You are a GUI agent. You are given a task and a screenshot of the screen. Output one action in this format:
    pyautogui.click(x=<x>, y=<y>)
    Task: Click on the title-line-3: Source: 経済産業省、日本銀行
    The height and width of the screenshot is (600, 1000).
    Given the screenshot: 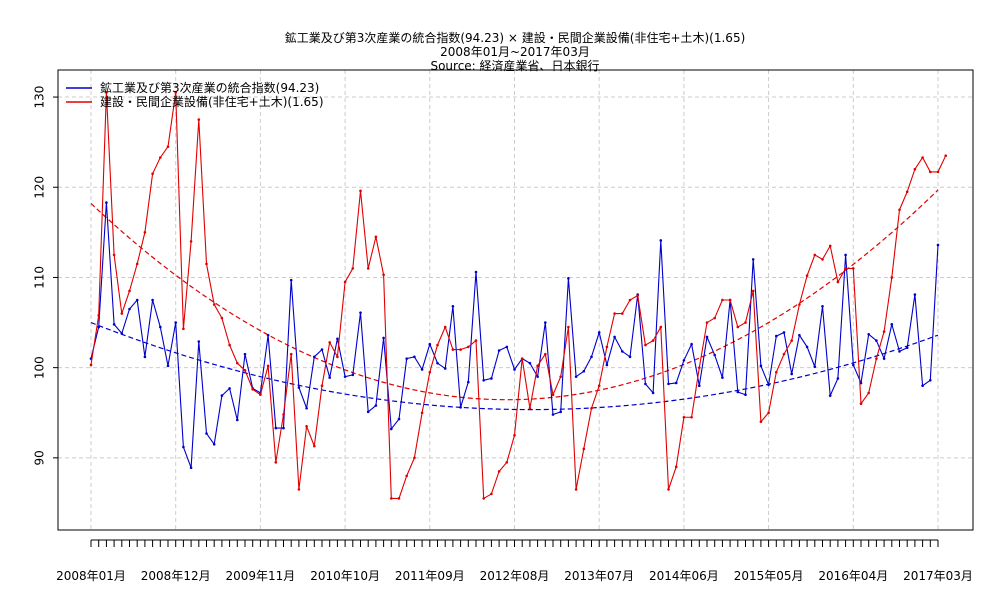 What is the action you would take?
    pyautogui.click(x=514, y=65)
    